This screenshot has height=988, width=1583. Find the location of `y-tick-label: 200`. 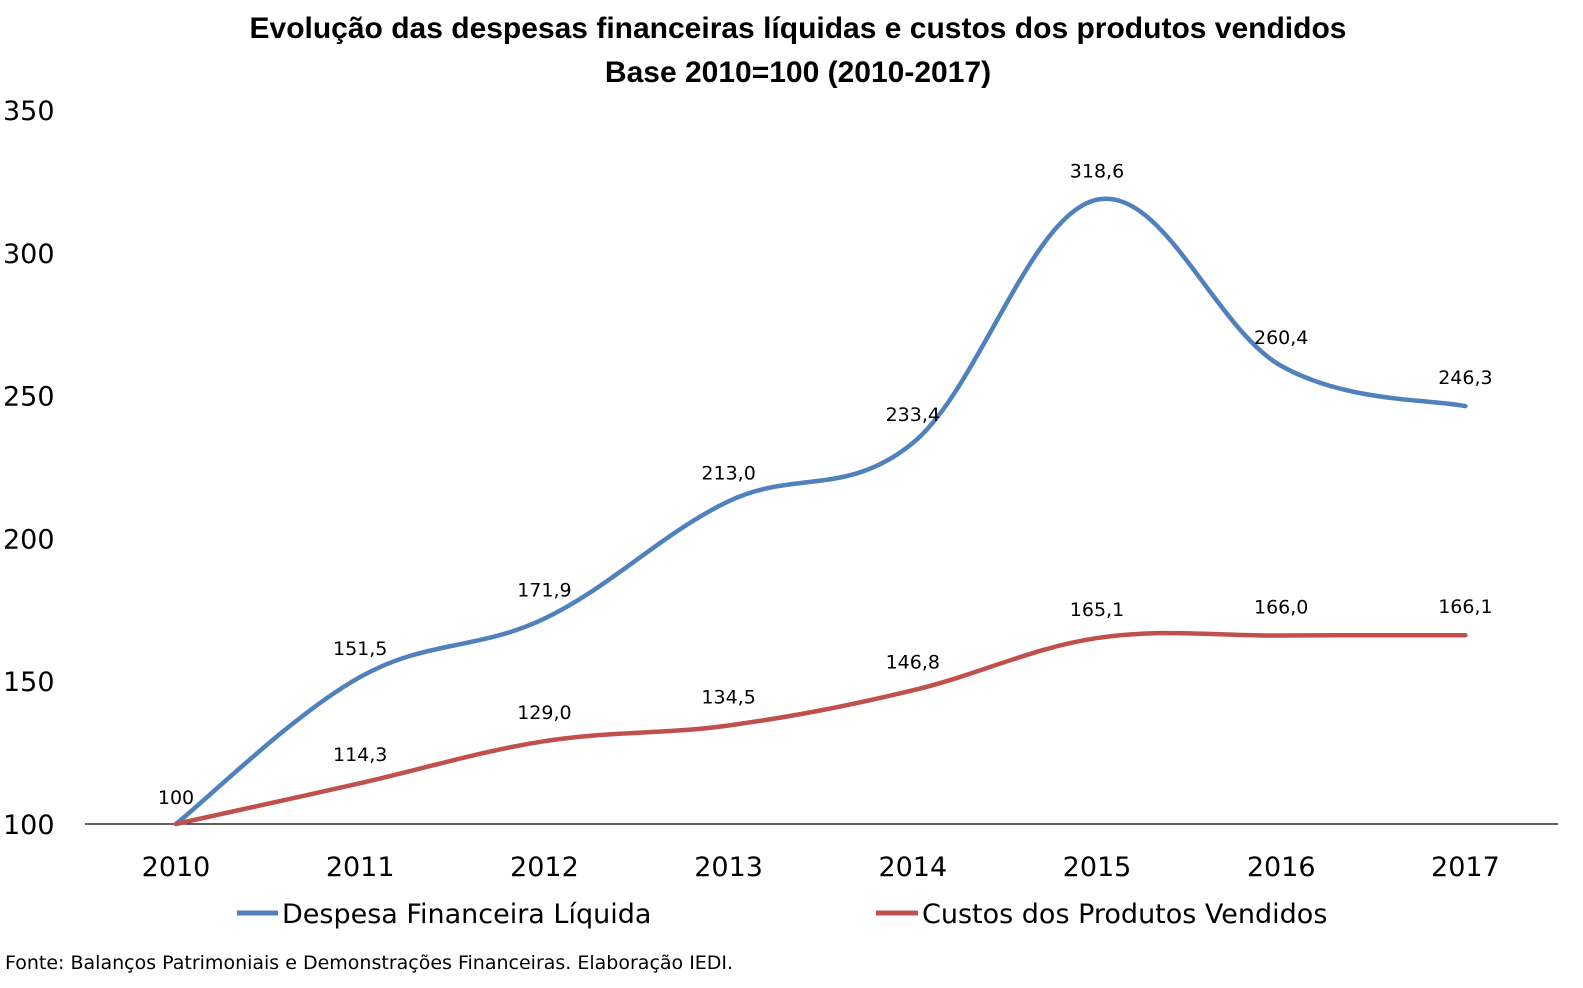

y-tick-label: 200 is located at coordinates (29, 539).